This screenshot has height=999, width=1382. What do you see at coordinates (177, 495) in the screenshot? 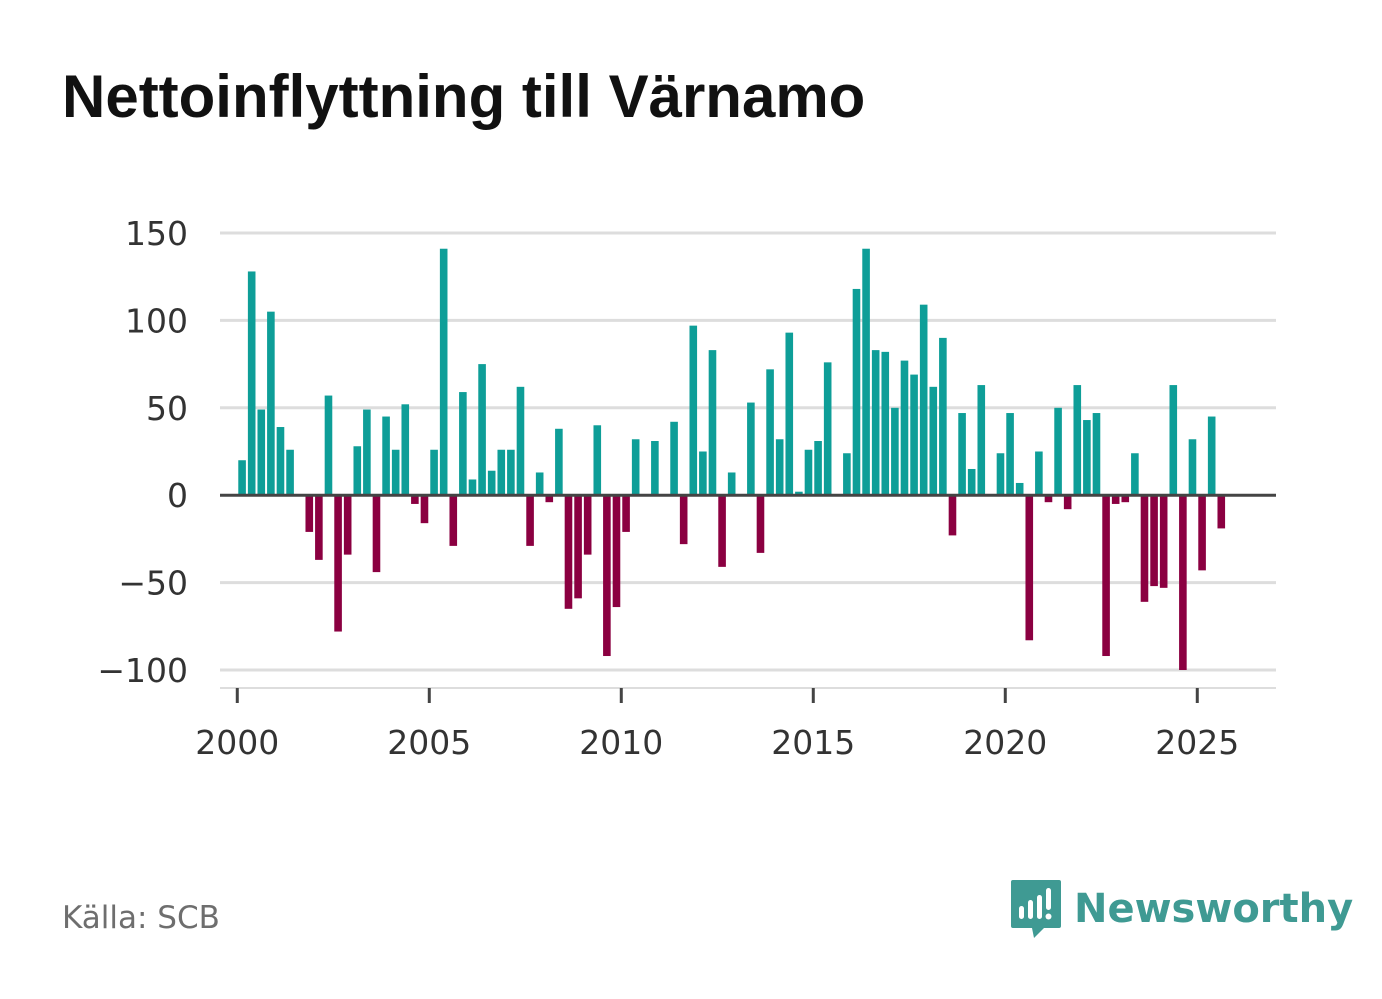
I see `y-tick-label: 0` at bounding box center [177, 495].